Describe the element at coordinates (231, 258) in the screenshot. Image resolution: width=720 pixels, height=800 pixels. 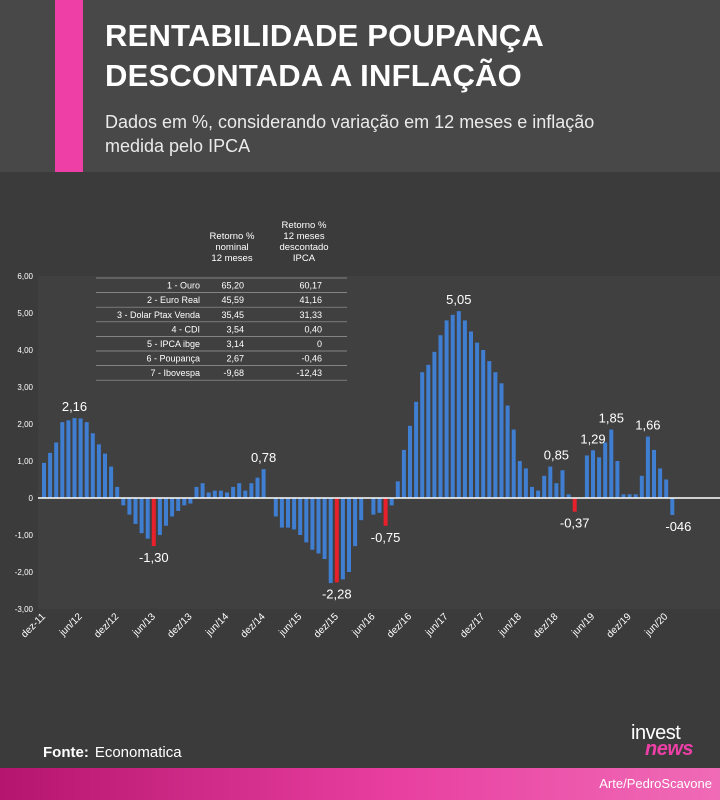
I see `table-header-nominal: 12 meses` at that location.